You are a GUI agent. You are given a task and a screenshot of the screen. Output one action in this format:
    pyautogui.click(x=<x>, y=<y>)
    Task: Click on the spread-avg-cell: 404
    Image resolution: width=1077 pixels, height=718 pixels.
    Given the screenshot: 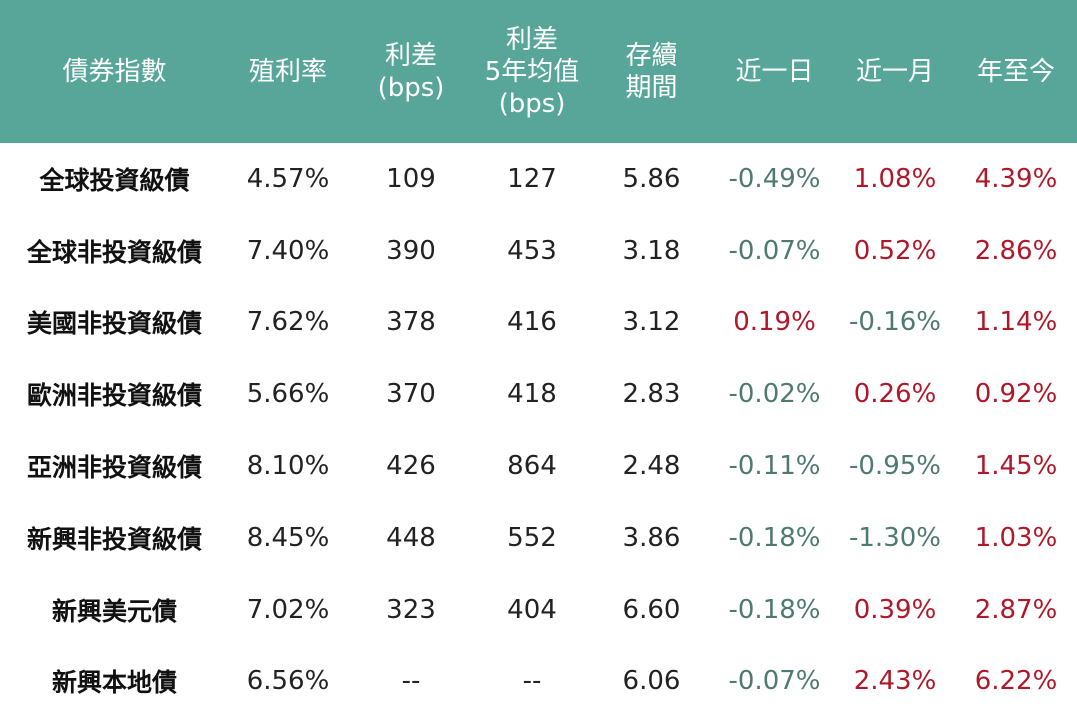 What is the action you would take?
    pyautogui.click(x=532, y=609)
    